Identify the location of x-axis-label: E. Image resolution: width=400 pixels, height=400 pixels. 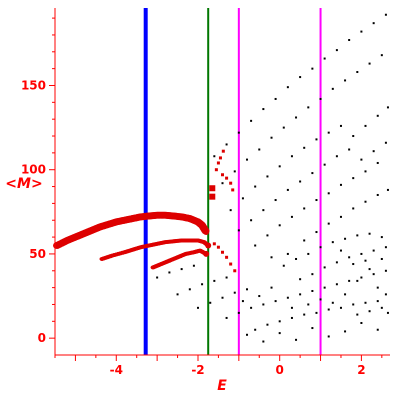
(222, 386).